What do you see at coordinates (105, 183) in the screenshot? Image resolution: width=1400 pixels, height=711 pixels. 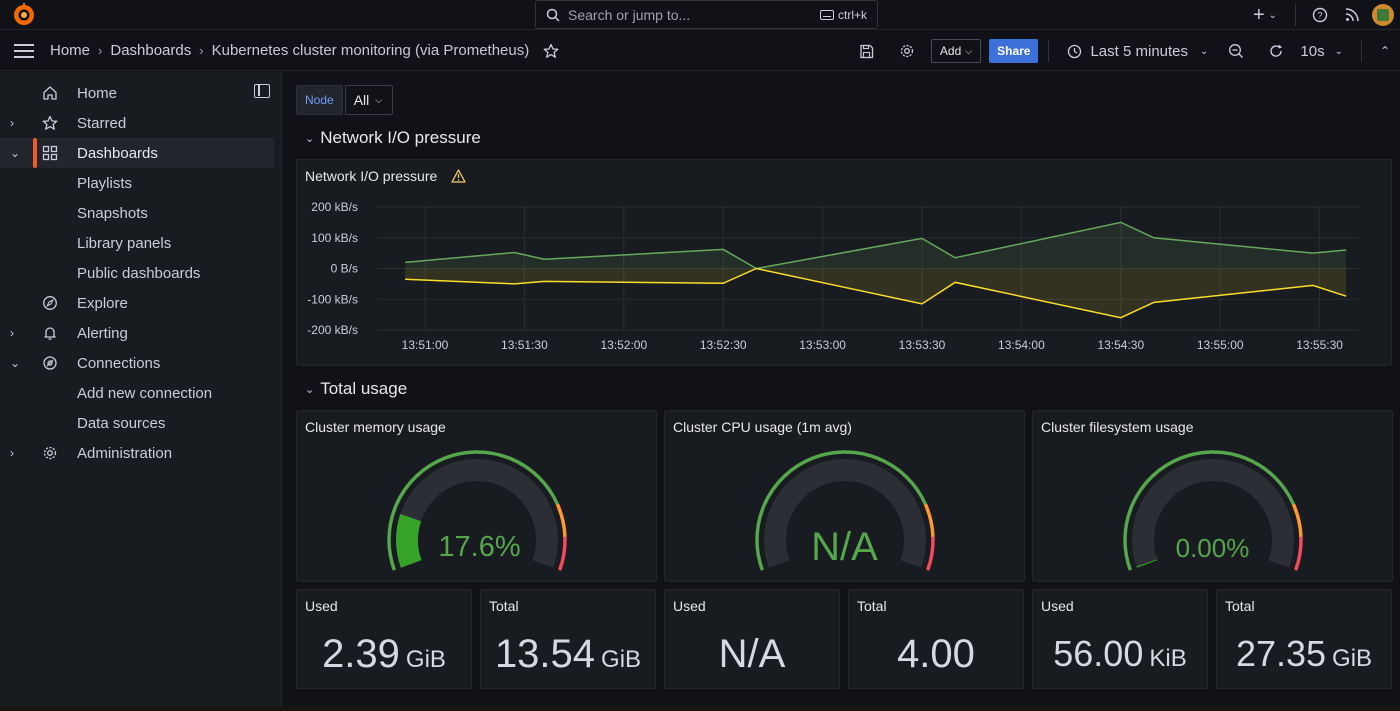 I see `sidebar-item-playlists: Playlists` at bounding box center [105, 183].